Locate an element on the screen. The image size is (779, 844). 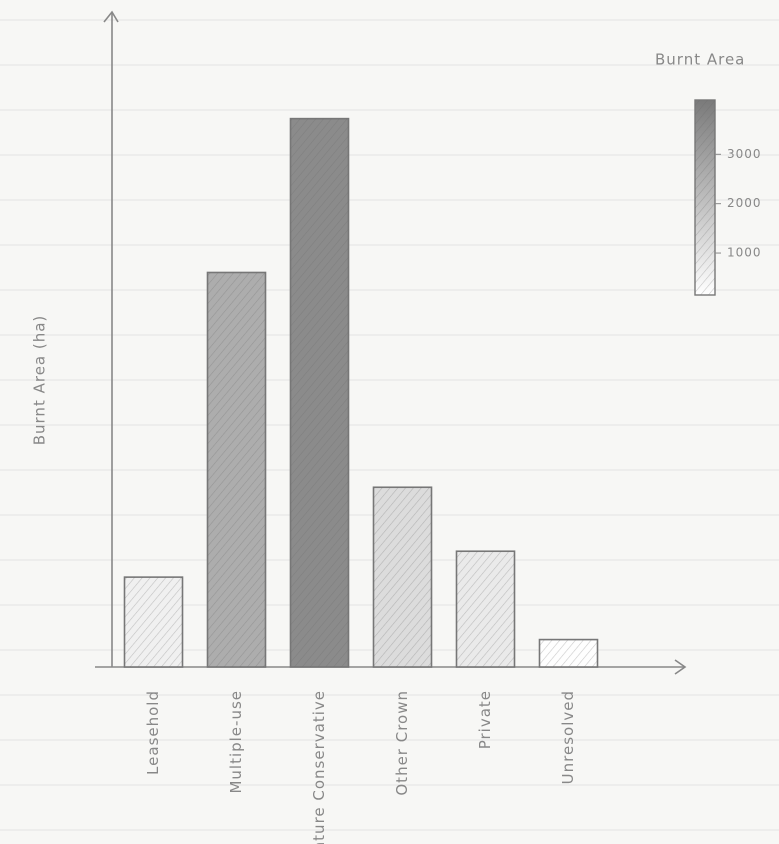
colorbar-hatch is located at coordinates (705, 197).